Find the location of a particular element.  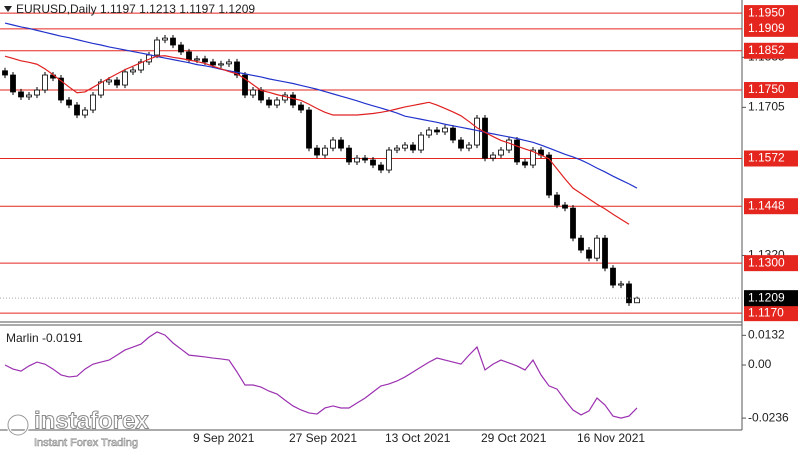

chart-title: EURUSD,Daily 1.1197 1.1213 1.1197 1.1209 is located at coordinates (135, 9).